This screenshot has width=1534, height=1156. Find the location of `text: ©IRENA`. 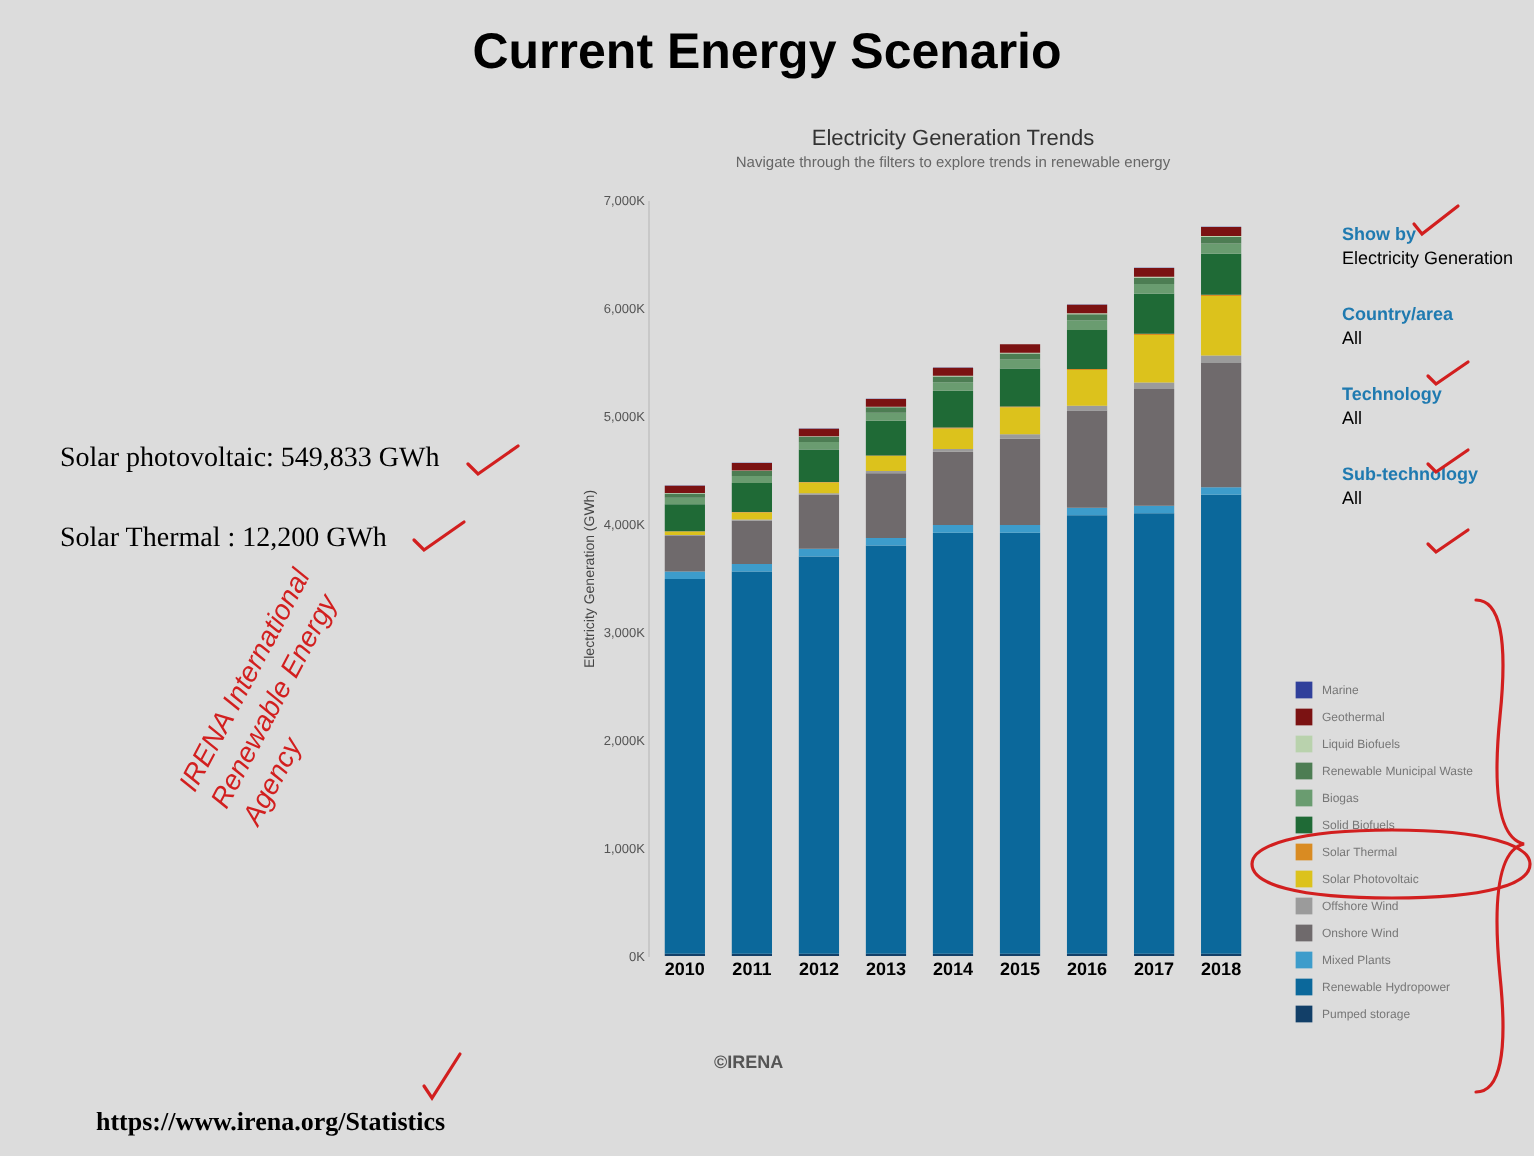

text: ©IRENA is located at coordinates (749, 1062).